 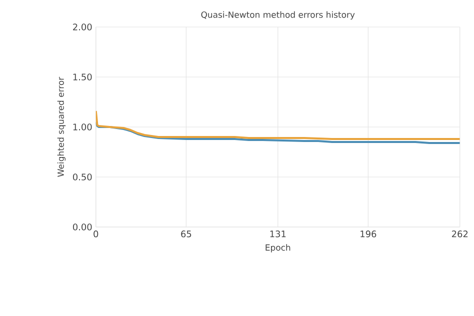 I want to click on y-tick-label: 1.00, so click(x=82, y=127).